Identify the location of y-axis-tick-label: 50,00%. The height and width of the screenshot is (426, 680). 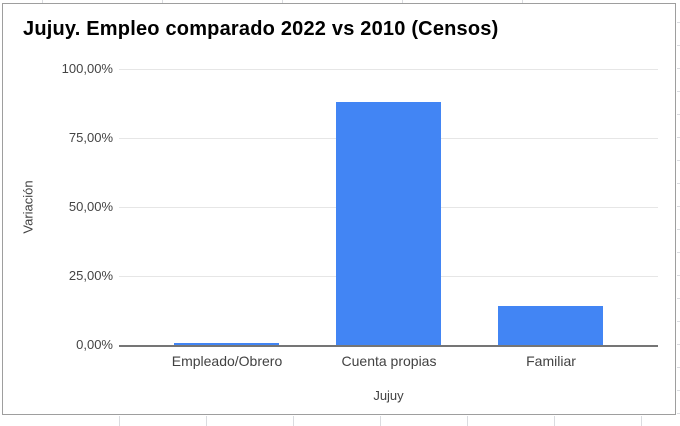
(90, 206).